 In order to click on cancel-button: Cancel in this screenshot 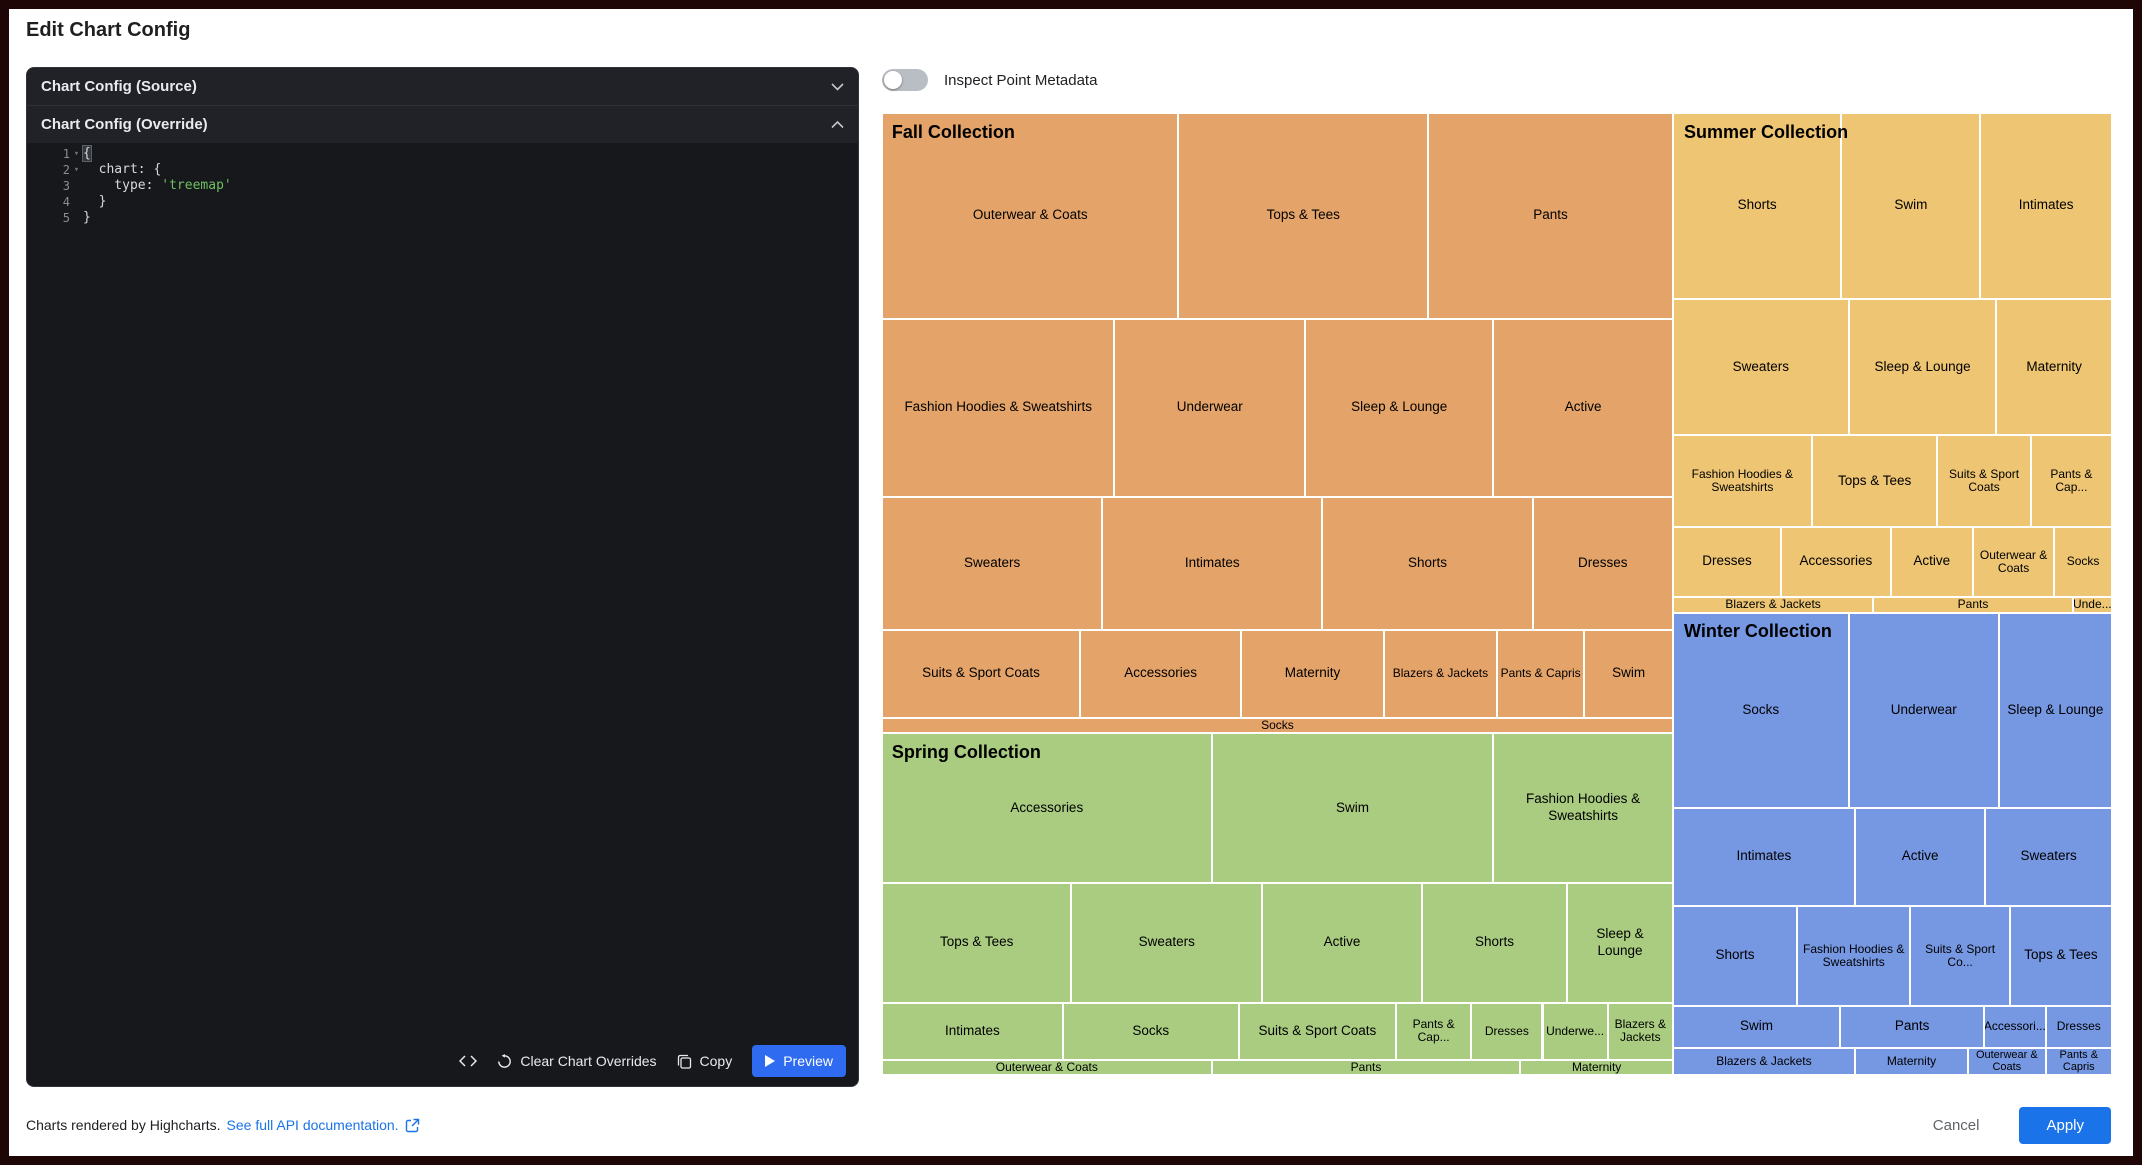, I will do `click(1956, 1125)`.